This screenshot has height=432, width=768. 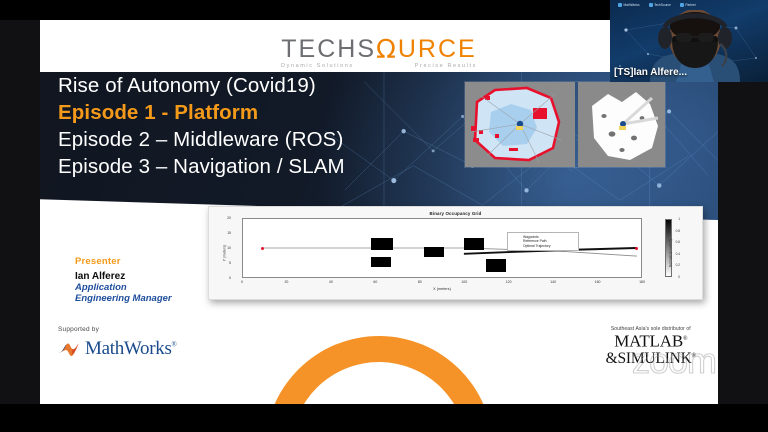 I want to click on mathworks-logo: MathWorks®, so click(x=117, y=349).